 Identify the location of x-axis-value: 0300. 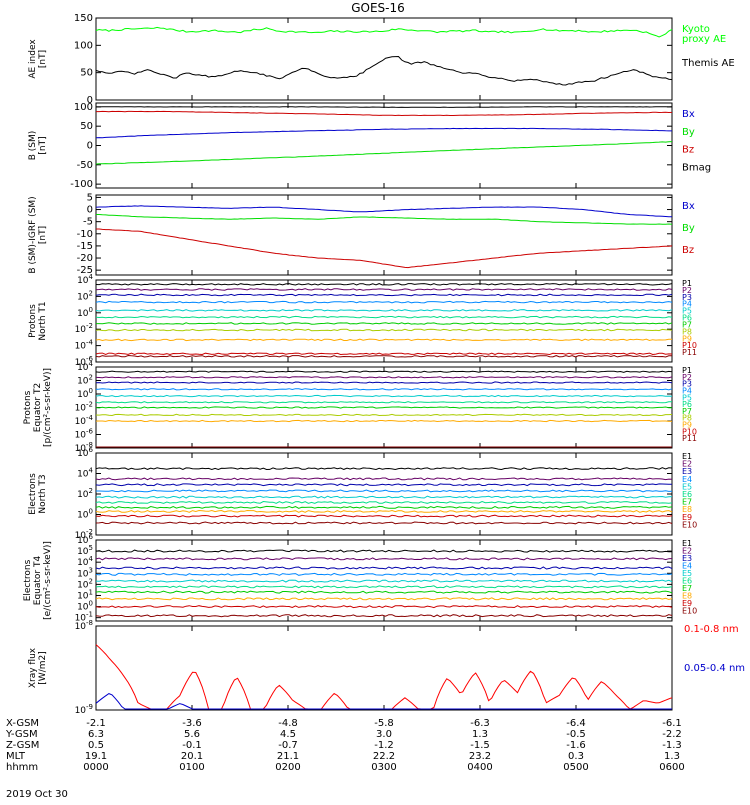
(383, 767).